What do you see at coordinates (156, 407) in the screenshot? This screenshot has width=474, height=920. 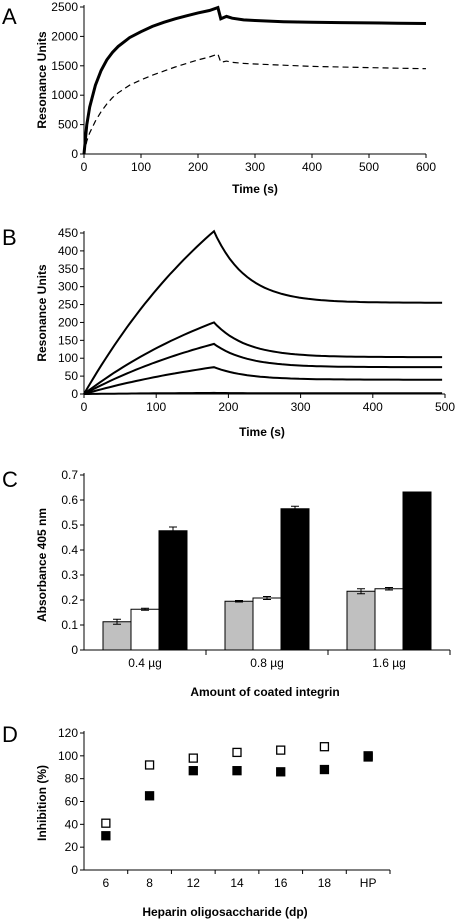 I see `panel-b-x-tick-label: 100` at bounding box center [156, 407].